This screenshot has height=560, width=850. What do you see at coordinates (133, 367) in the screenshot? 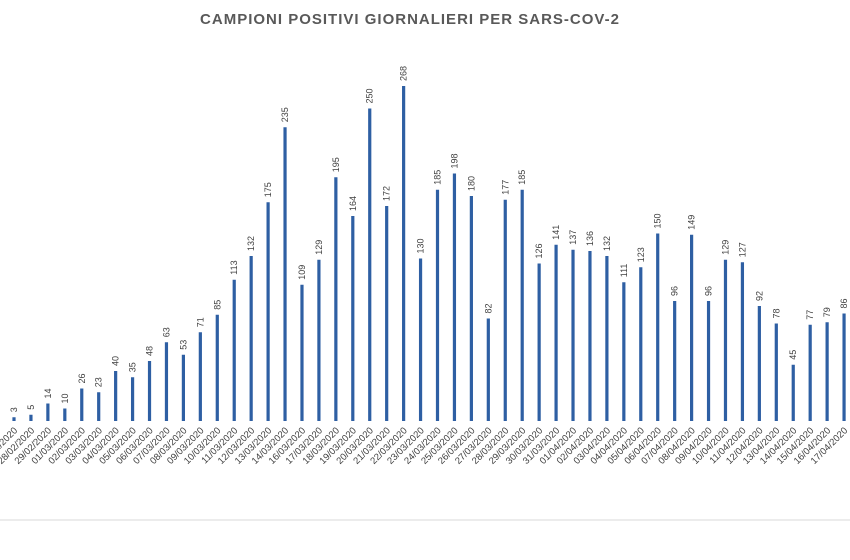
I see `value-label: 35` at bounding box center [133, 367].